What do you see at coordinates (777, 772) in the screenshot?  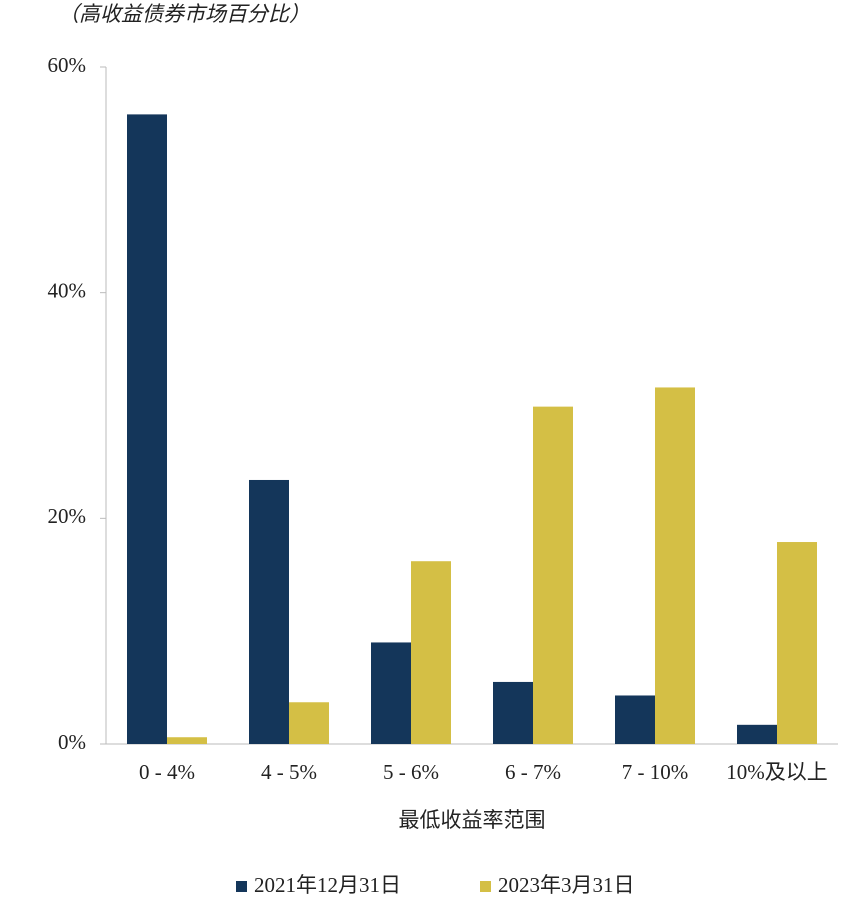 I see `x-tick-label: 10%及以上` at bounding box center [777, 772].